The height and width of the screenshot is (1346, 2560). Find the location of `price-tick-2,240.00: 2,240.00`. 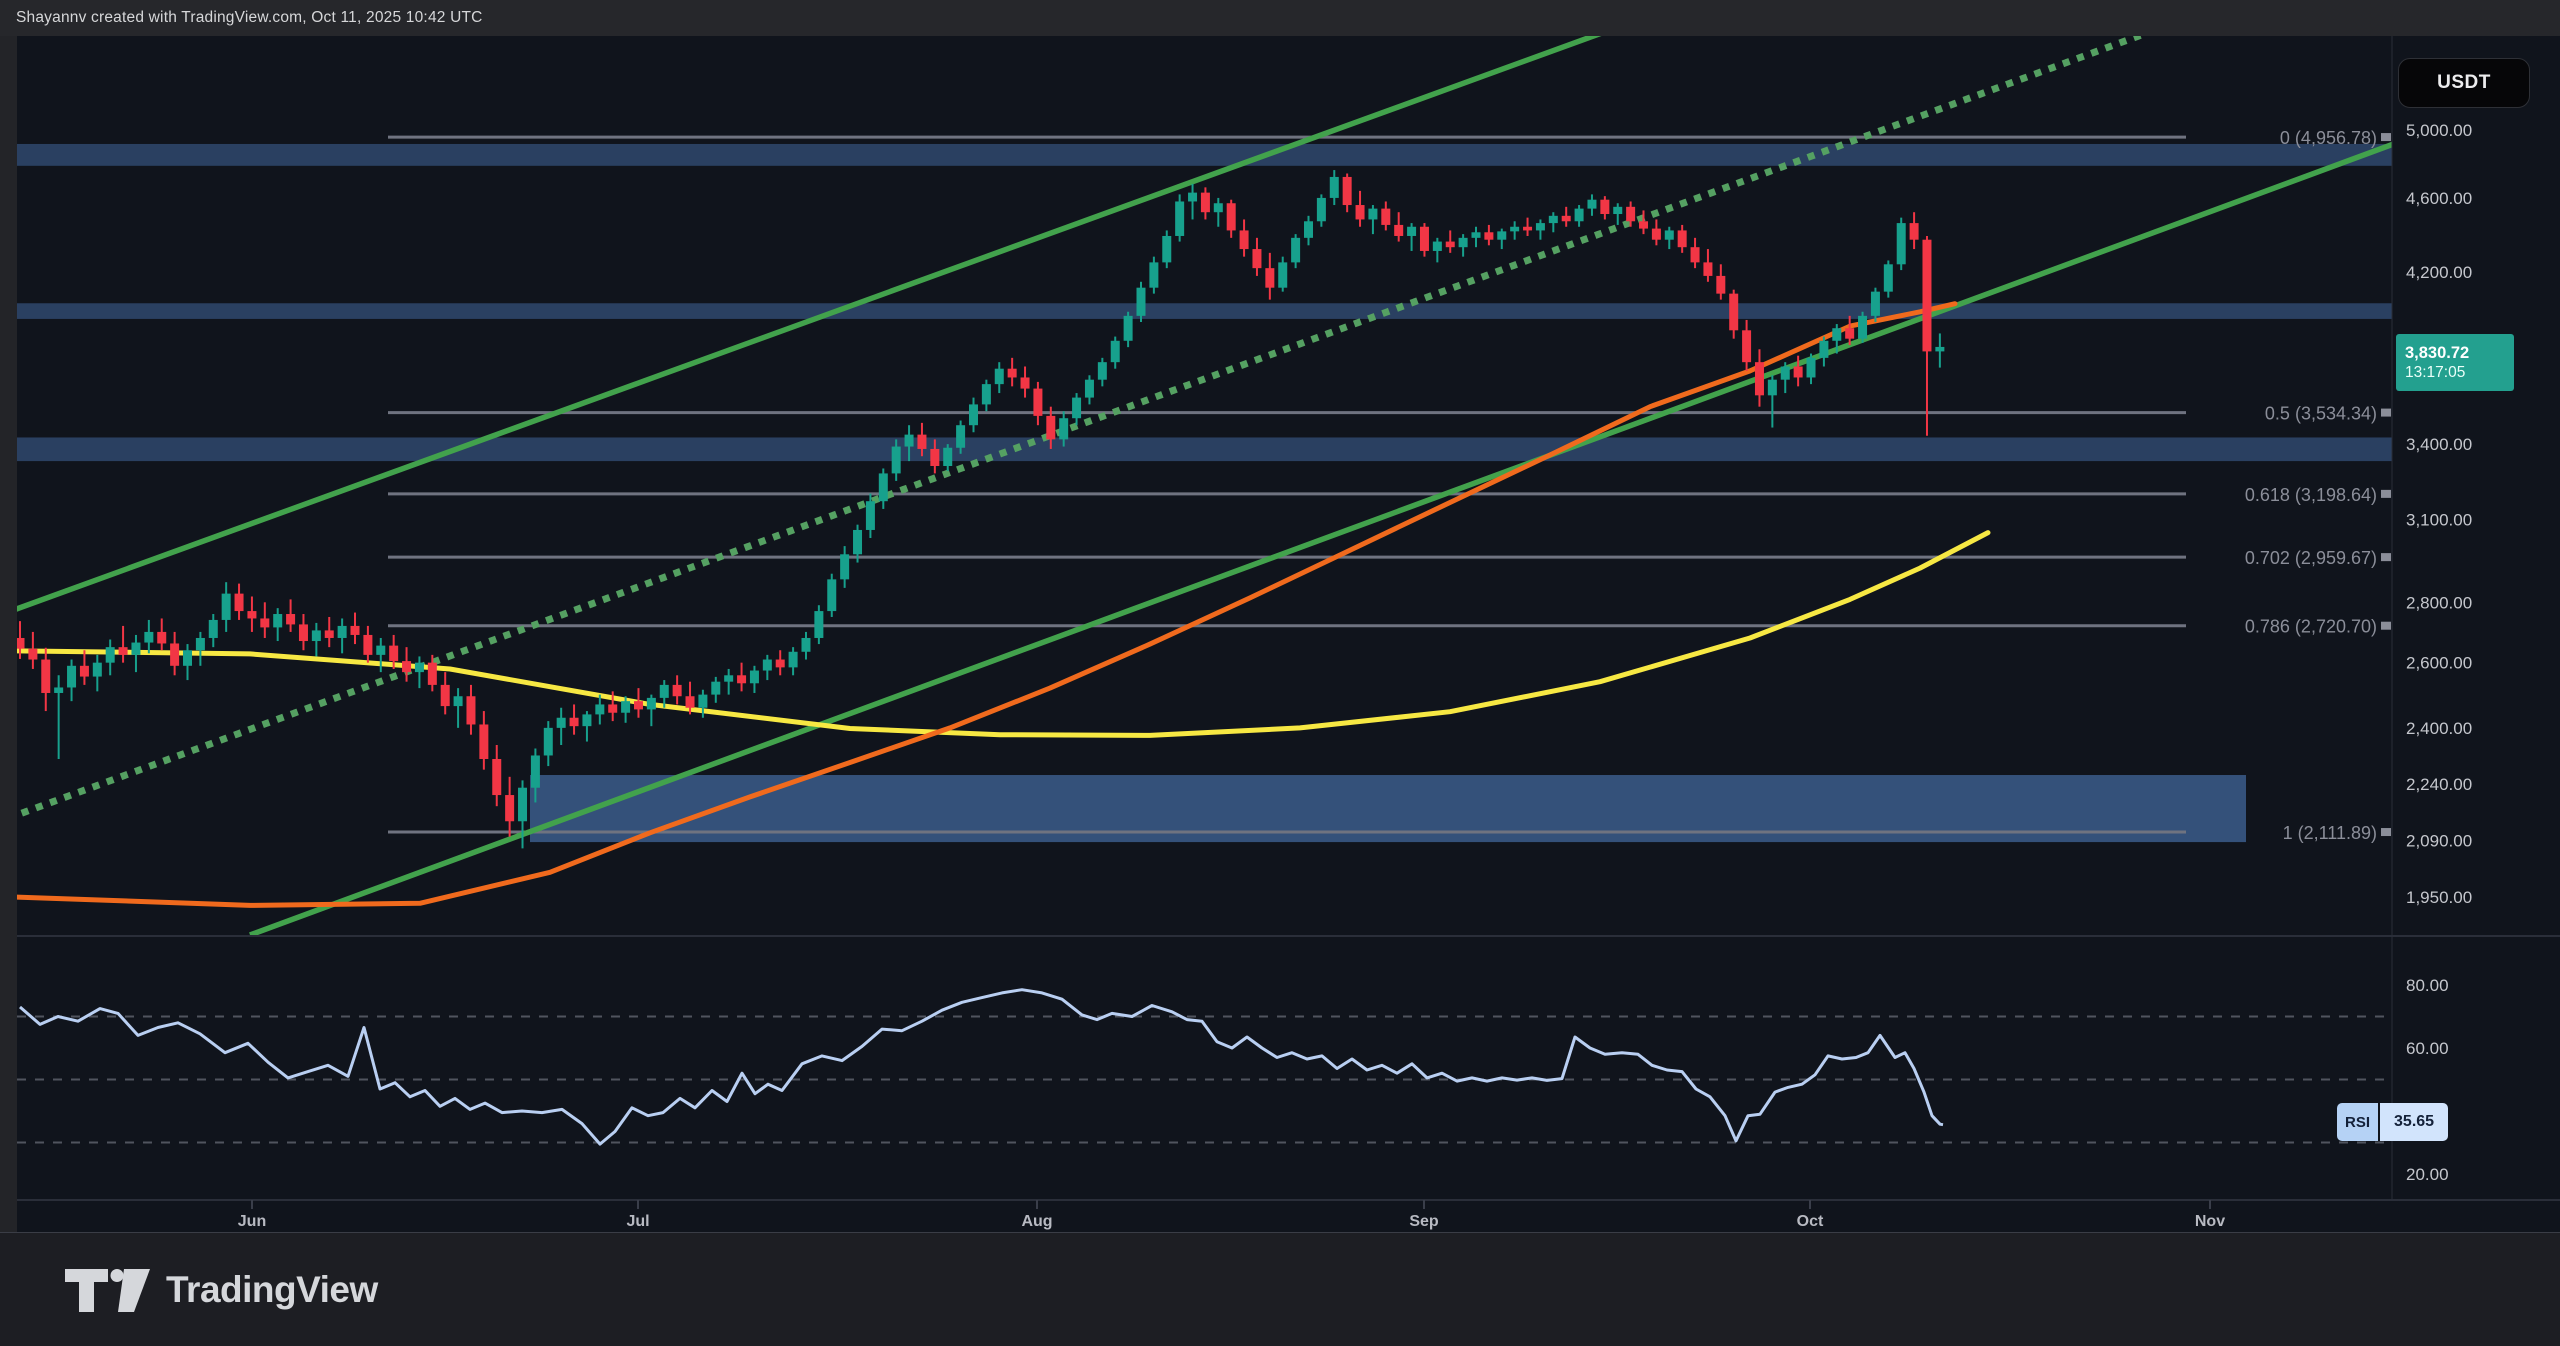

price-tick-2,240.00: 2,240.00 is located at coordinates (2439, 784).